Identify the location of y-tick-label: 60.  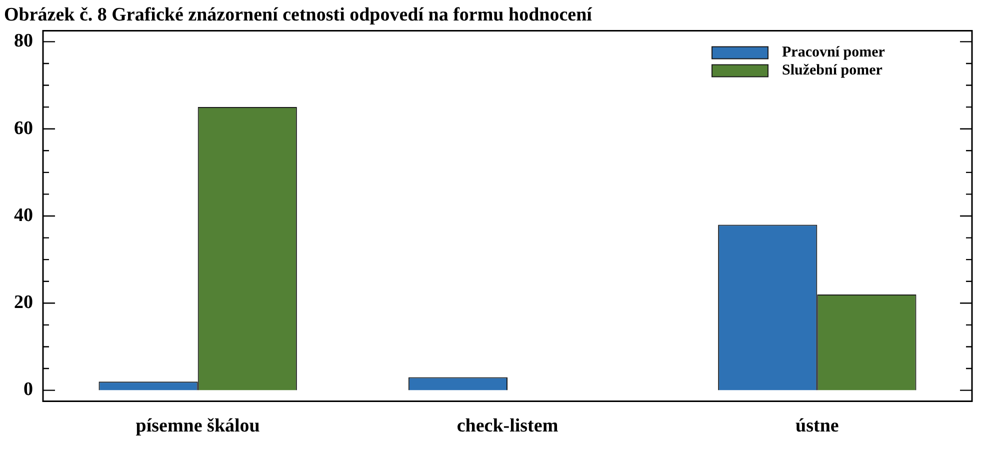
(23, 128).